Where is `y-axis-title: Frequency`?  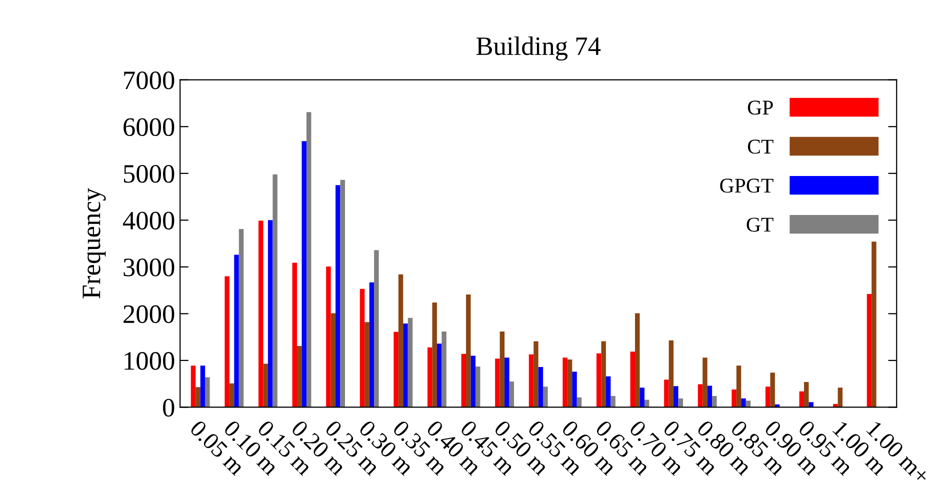
y-axis-title: Frequency is located at coordinates (94, 243).